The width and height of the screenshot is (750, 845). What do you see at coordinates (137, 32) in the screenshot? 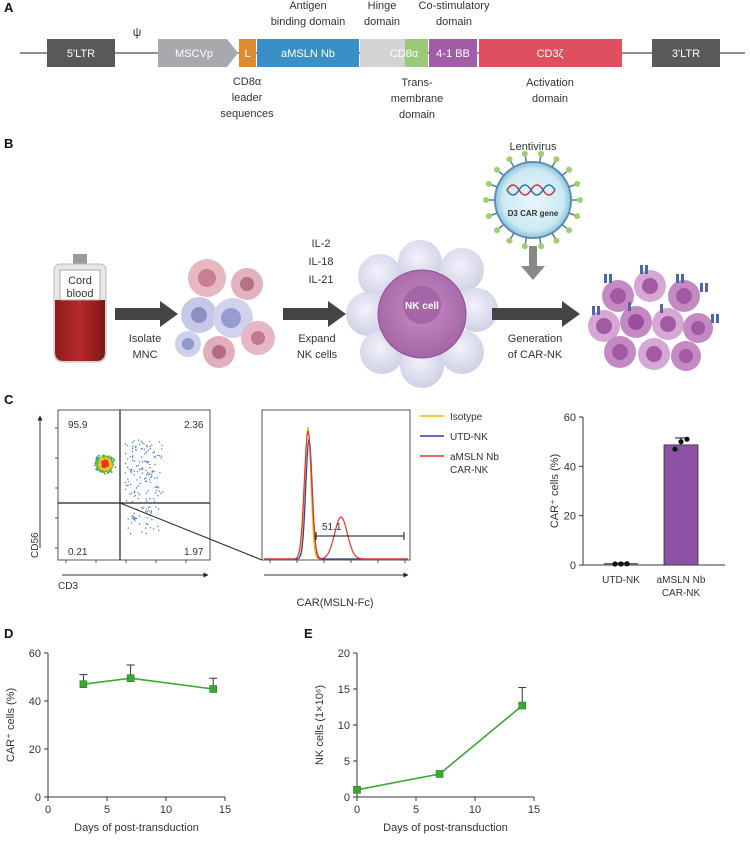
I see `psi-label: ψ` at bounding box center [137, 32].